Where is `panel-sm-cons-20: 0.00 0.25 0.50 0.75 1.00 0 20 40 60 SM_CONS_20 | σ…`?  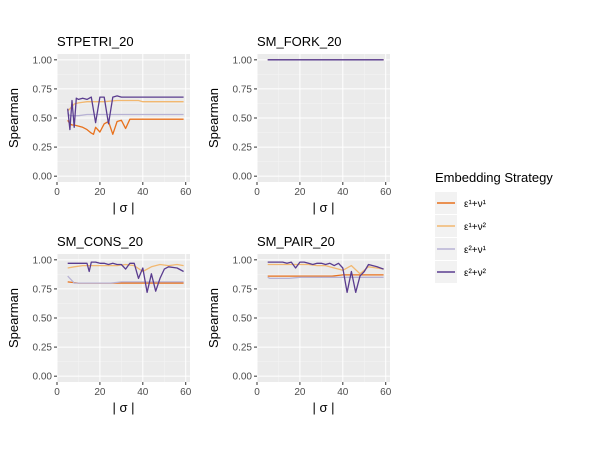 panel-sm-cons-20: 0.00 0.25 0.50 0.75 1.00 0 20 40 60 SM_CONS_20 | σ… is located at coordinates (99, 324).